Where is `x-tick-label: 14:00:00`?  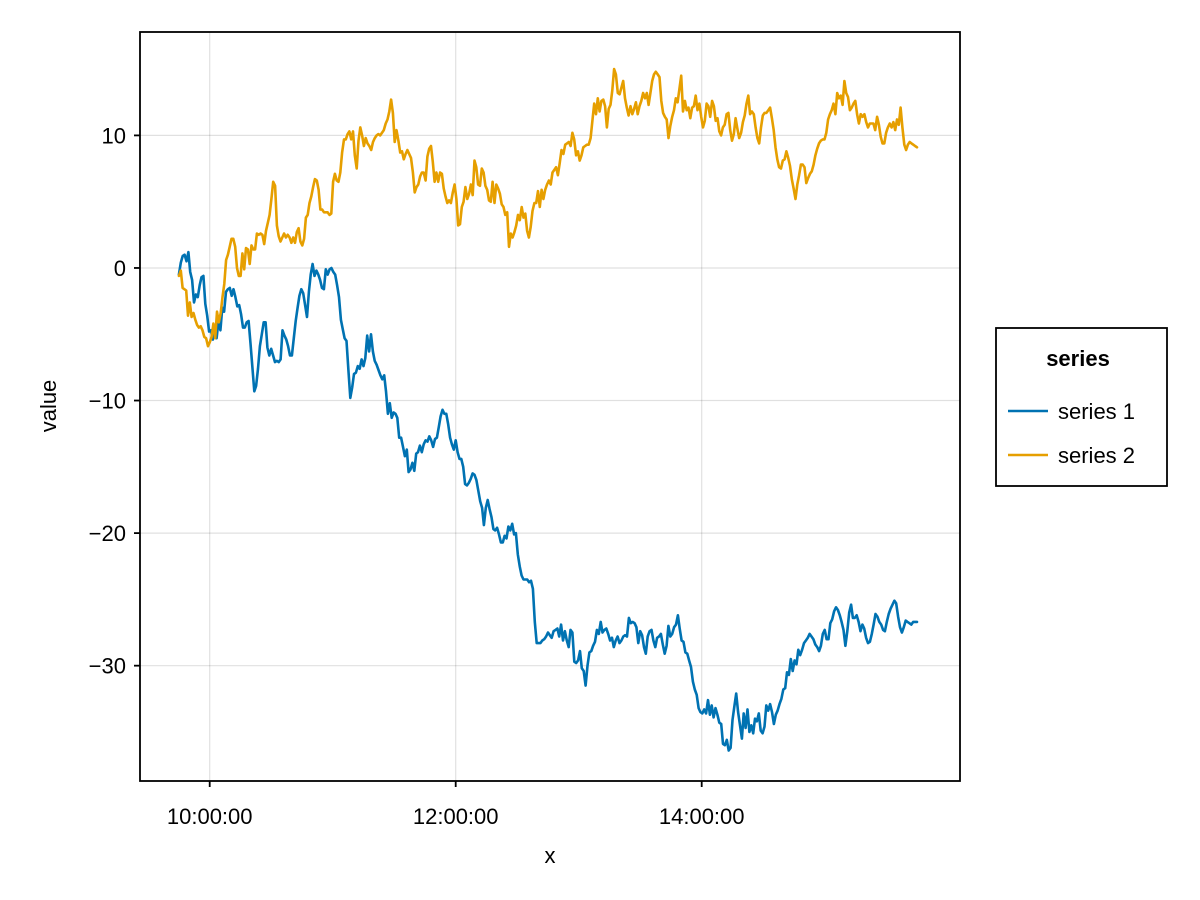 x-tick-label: 14:00:00 is located at coordinates (702, 816).